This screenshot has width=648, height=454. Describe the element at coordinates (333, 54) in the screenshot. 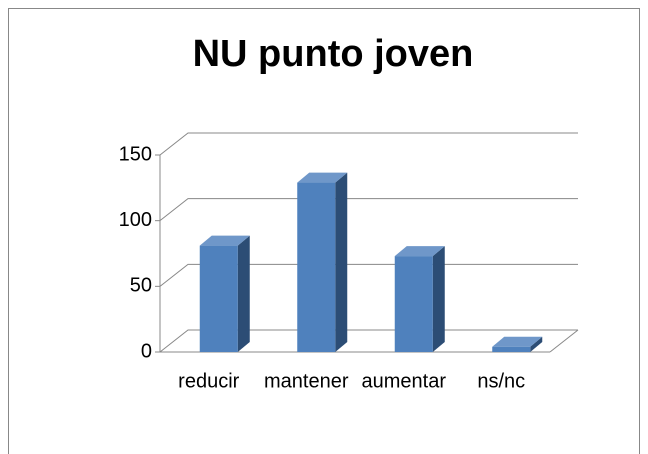

I see `chart-title: NU punto joven` at that location.